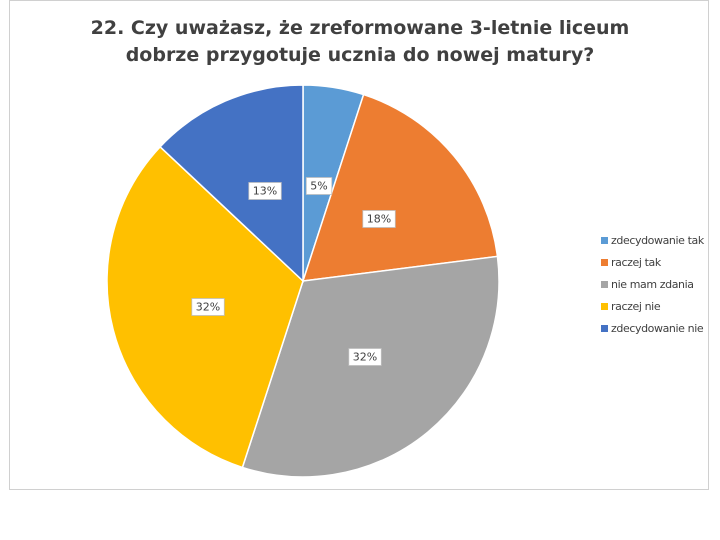 The image size is (720, 540). I want to click on legend-item-zdecydowanie-tak: zdecydowanie tak, so click(652, 241).